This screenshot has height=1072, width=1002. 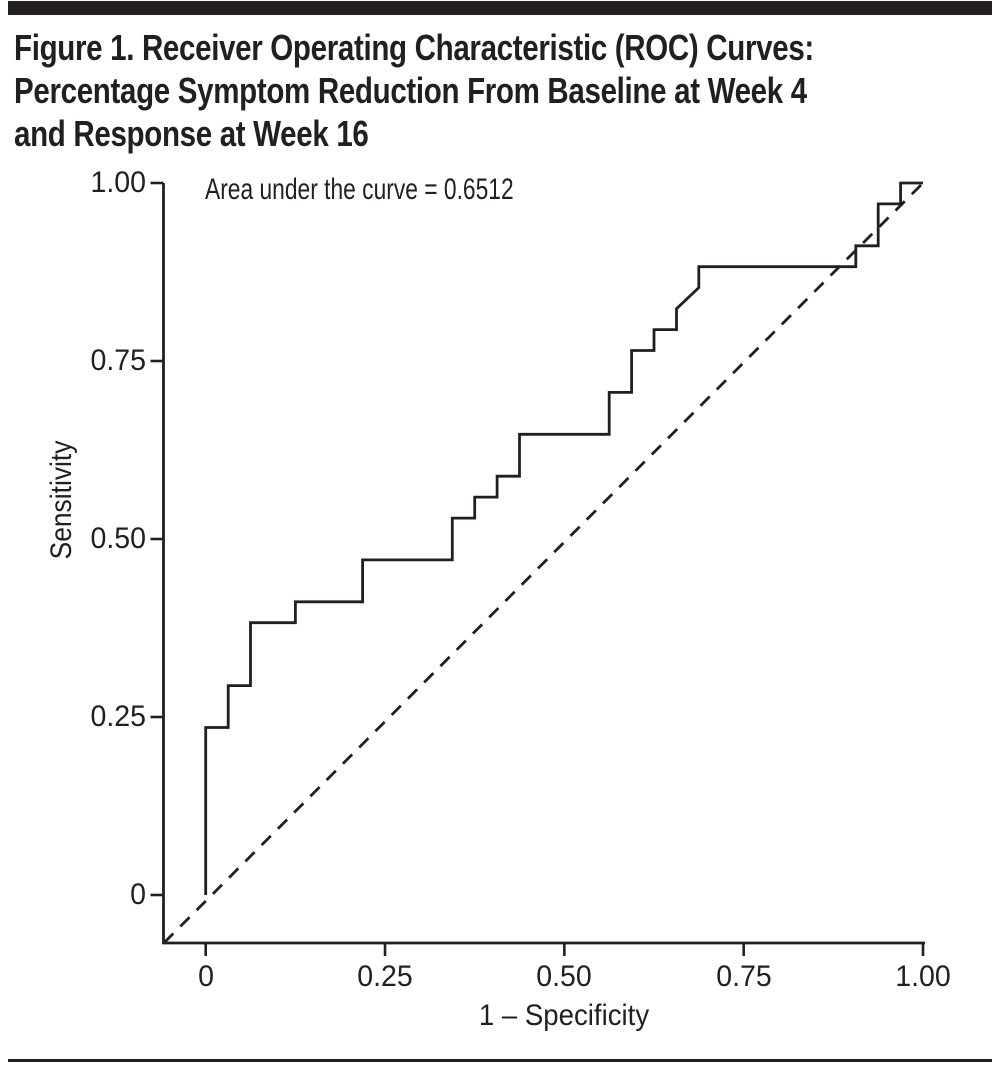 What do you see at coordinates (205, 976) in the screenshot?
I see `x-tick-label-0: 0` at bounding box center [205, 976].